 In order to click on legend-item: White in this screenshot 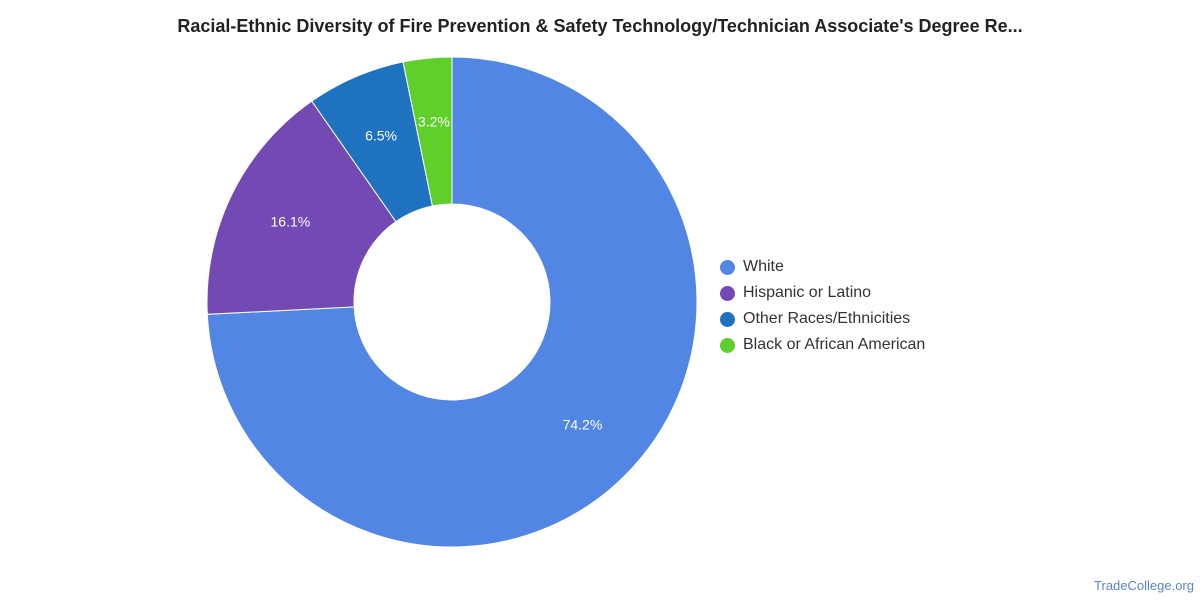, I will do `click(822, 267)`.